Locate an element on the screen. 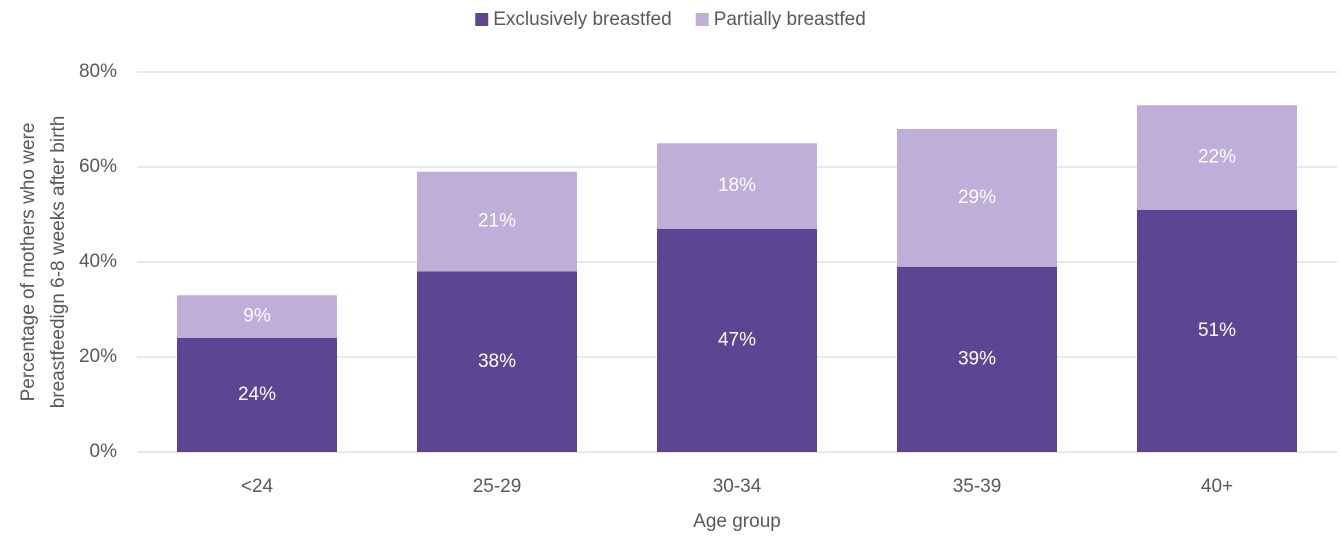 The height and width of the screenshot is (537, 1341). x-tick-label: 40+ is located at coordinates (1217, 486).